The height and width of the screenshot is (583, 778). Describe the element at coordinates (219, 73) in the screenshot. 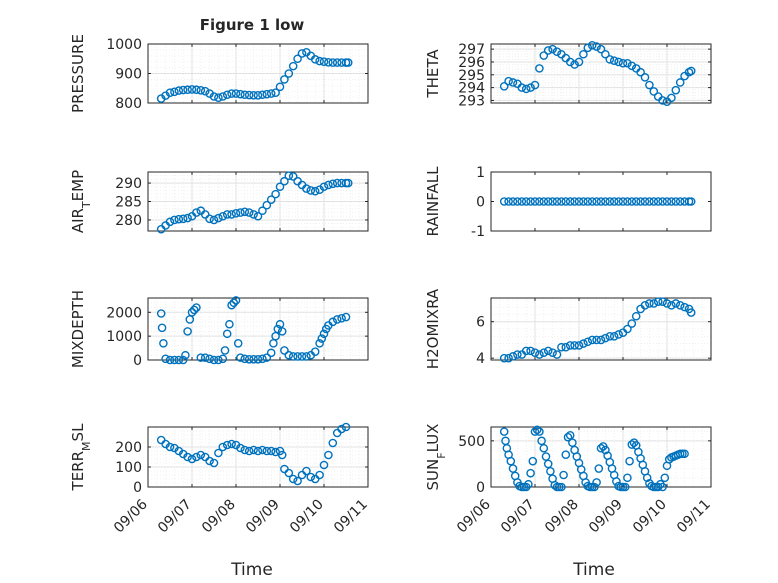

I see `subplot-1: 800 900 1000 PRESSURE` at that location.